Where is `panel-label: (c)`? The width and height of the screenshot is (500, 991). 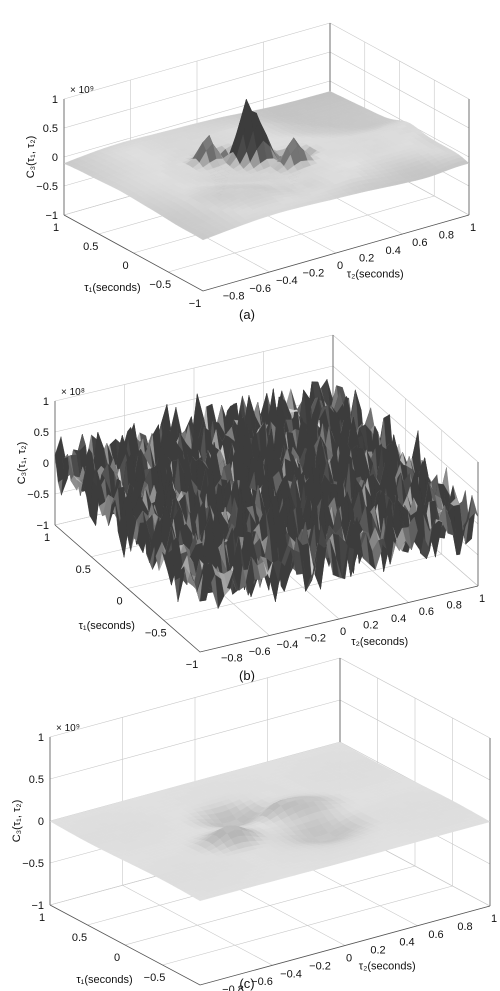 panel-label: (c) is located at coordinates (246, 983).